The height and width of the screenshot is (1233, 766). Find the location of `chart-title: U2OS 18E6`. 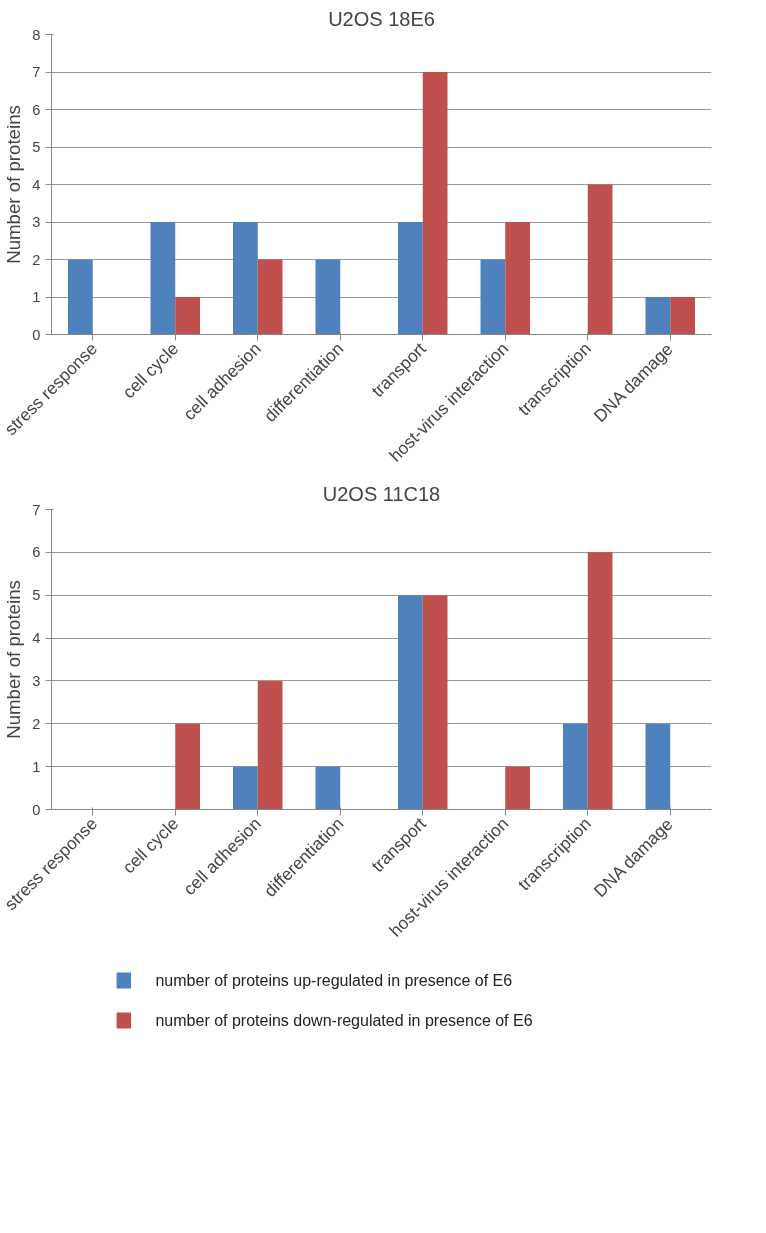

chart-title: U2OS 18E6 is located at coordinates (381, 18).